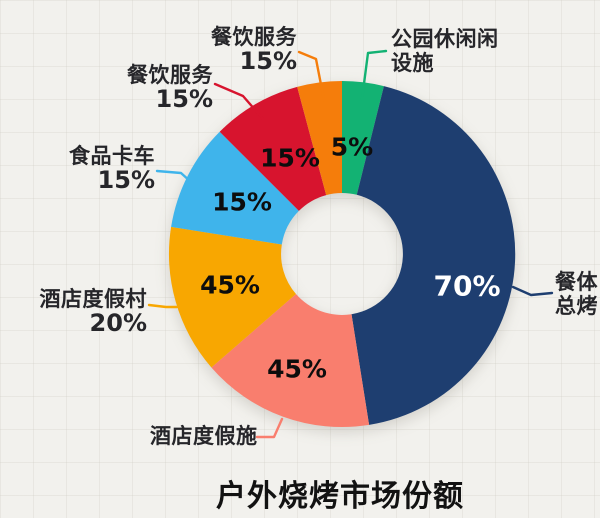 This screenshot has height=518, width=600. What do you see at coordinates (466, 286) in the screenshot?
I see `segment-pct-bbq-total: 70%` at bounding box center [466, 286].